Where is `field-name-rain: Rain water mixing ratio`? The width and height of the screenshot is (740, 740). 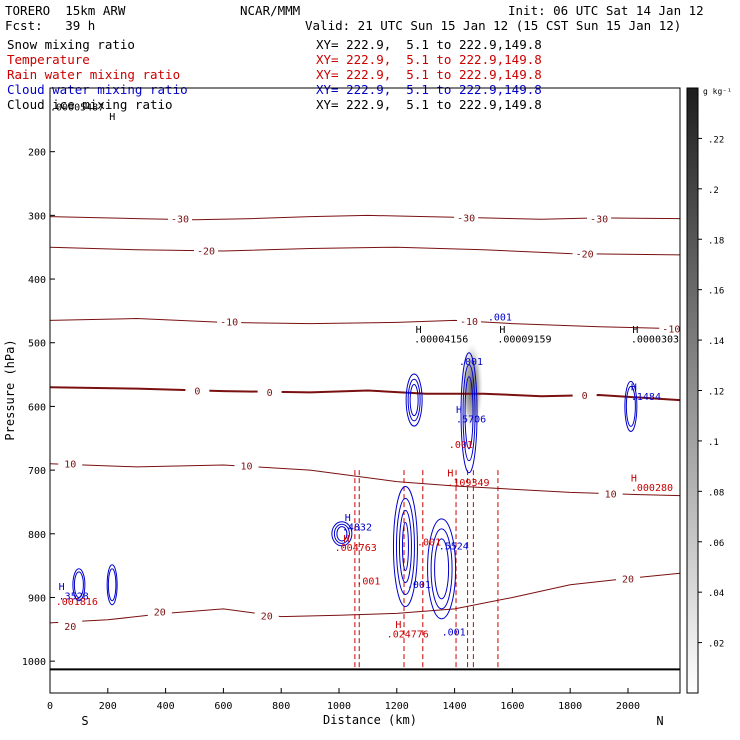 field-name-rain: Rain water mixing ratio is located at coordinates (94, 74).